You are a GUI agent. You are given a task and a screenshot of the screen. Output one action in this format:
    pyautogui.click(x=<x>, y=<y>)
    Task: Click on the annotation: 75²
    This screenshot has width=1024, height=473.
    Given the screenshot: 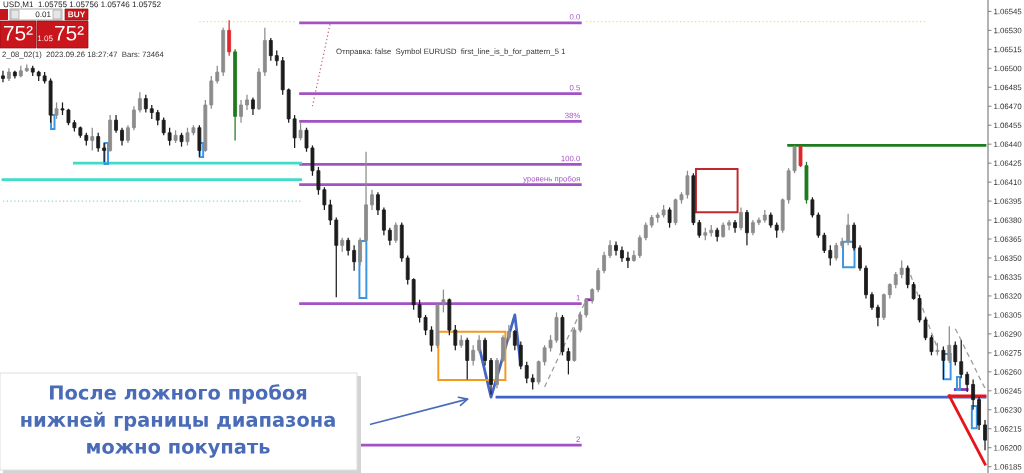 What is the action you would take?
    pyautogui.click(x=18, y=33)
    